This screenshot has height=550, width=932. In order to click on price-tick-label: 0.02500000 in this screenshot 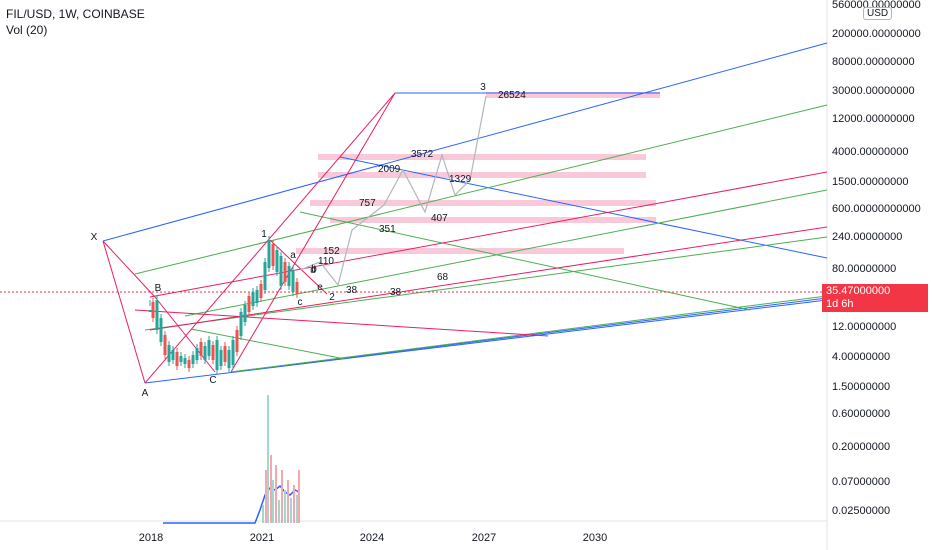, I will do `click(861, 511)`.